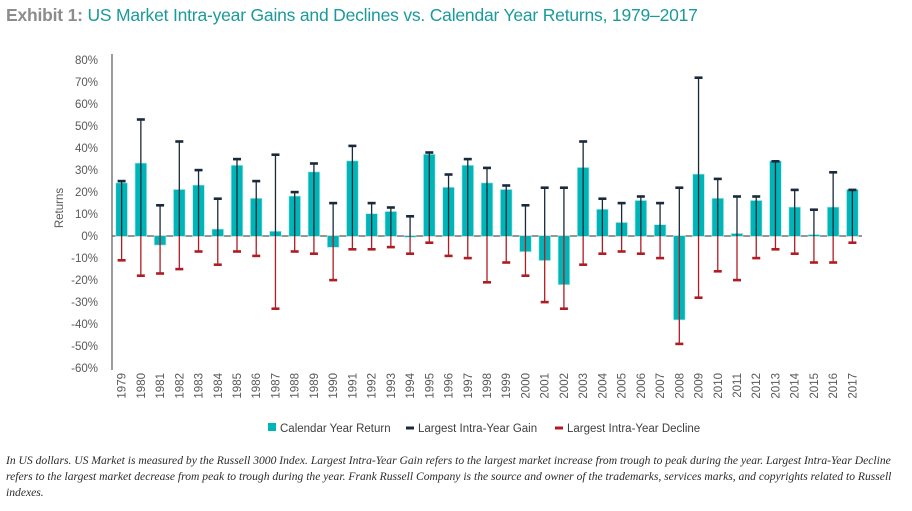 This screenshot has height=511, width=912. What do you see at coordinates (180, 386) in the screenshot?
I see `x-tick-label: 1982` at bounding box center [180, 386].